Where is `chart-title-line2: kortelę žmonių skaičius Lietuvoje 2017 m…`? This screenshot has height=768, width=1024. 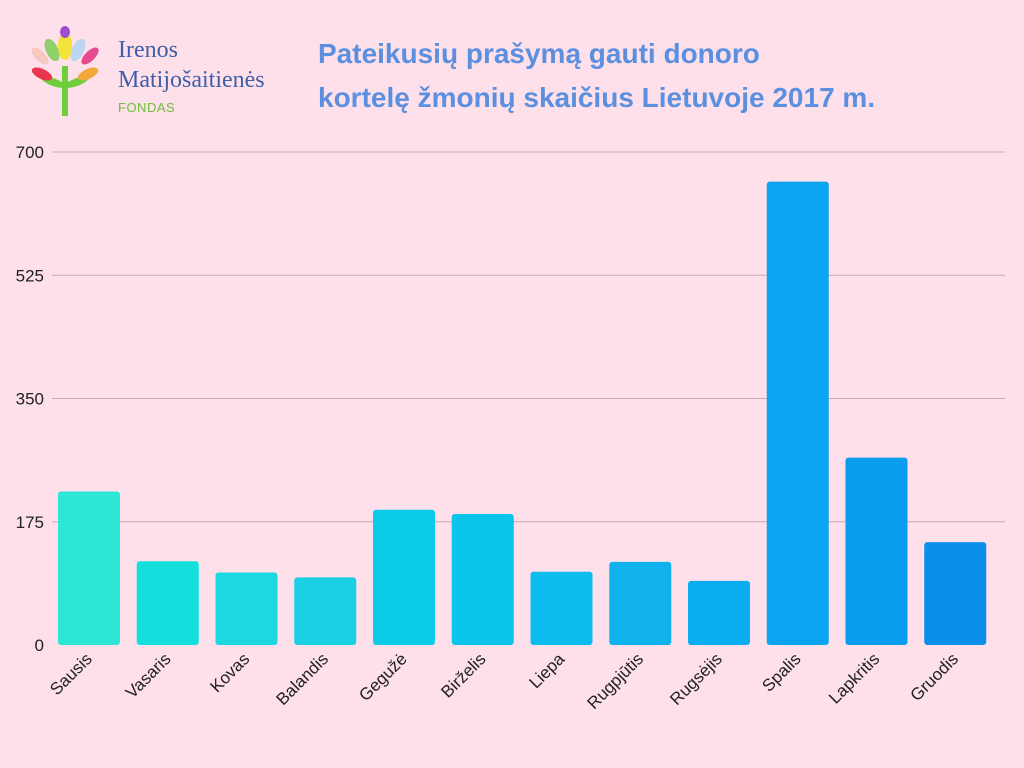 chart-title-line2: kortelę žmonių skaičius Lietuvoje 2017 m… is located at coordinates (597, 97).